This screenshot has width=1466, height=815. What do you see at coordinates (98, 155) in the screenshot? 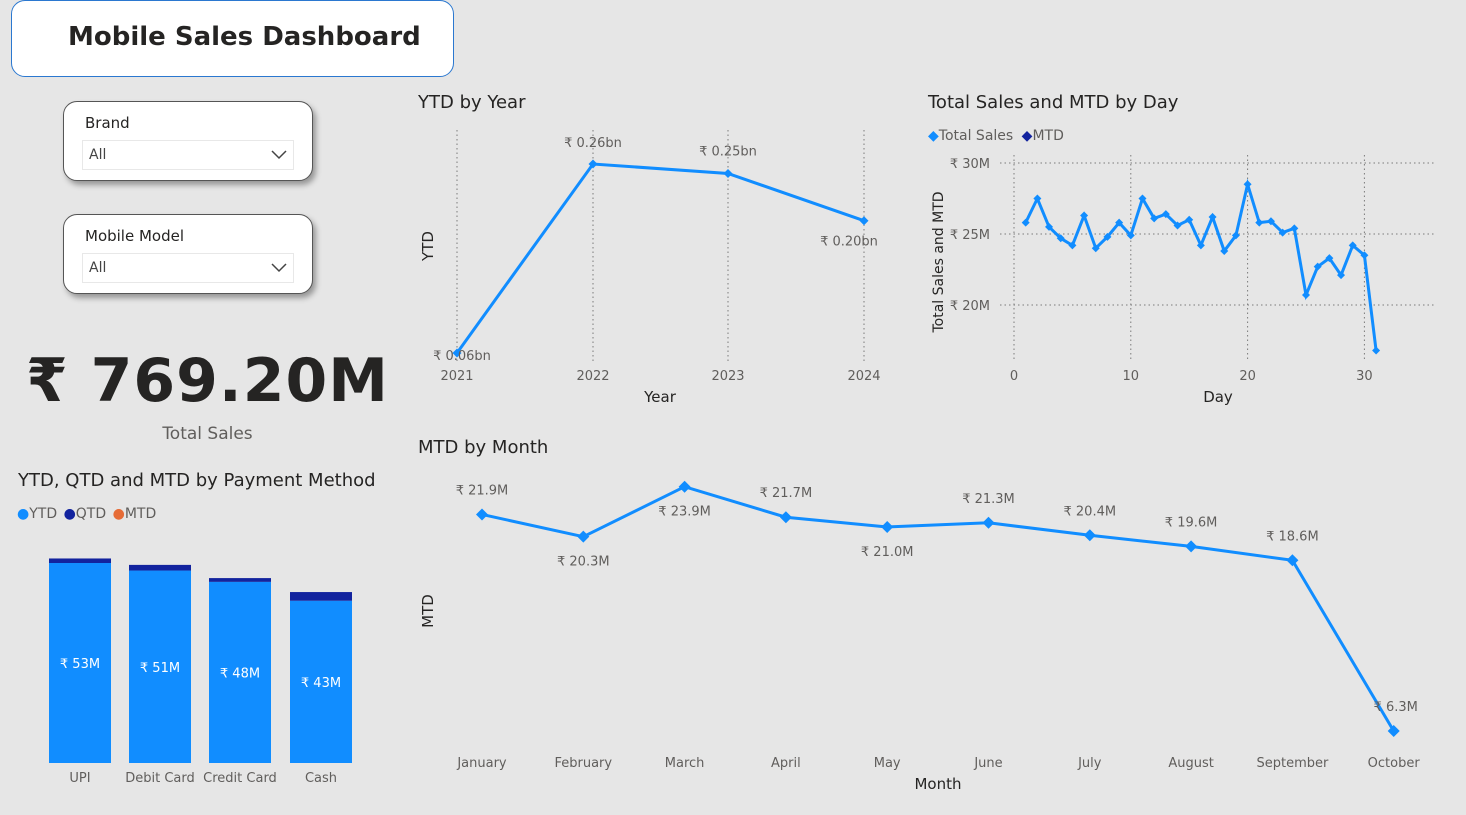
I see `brand-dropdown-value: All` at bounding box center [98, 155].